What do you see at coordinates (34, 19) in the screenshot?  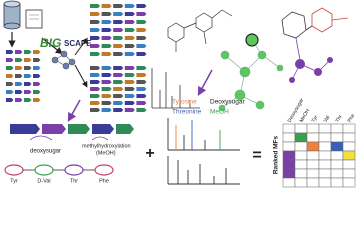 I see `document-icon` at bounding box center [34, 19].